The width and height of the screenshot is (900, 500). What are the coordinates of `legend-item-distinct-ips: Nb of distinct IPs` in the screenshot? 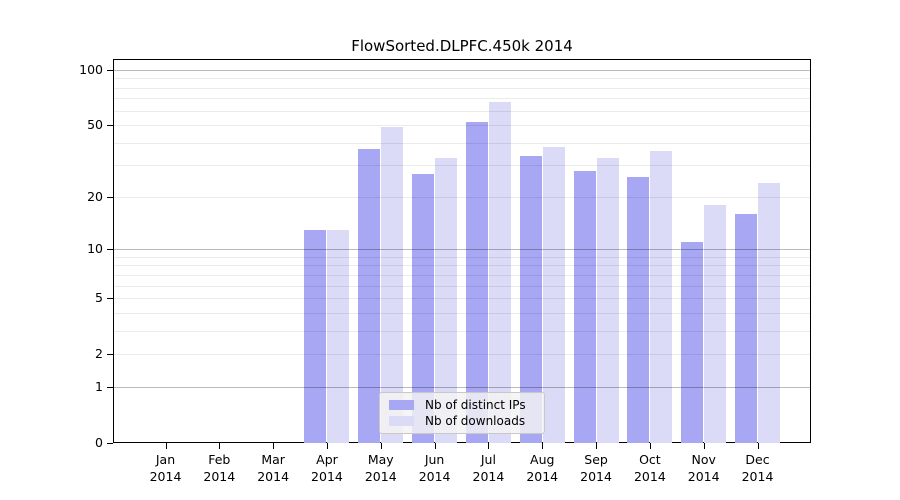 It's located at (462, 405).